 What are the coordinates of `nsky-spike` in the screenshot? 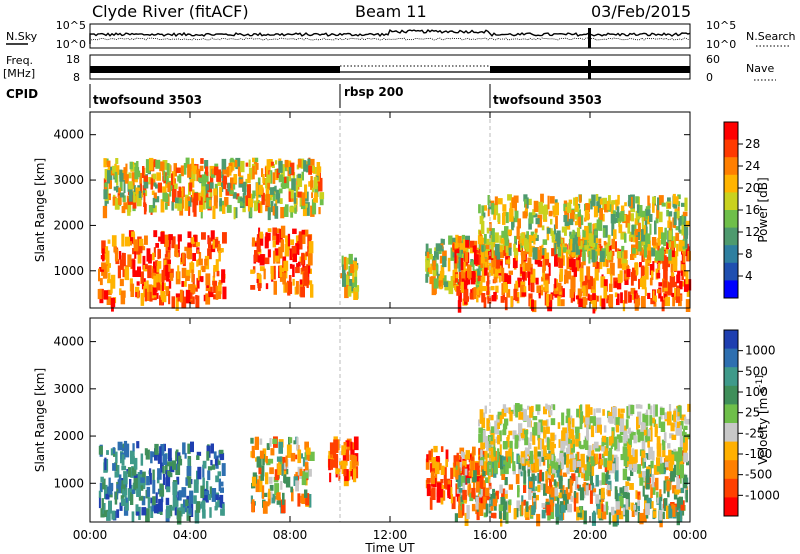 It's located at (589, 38).